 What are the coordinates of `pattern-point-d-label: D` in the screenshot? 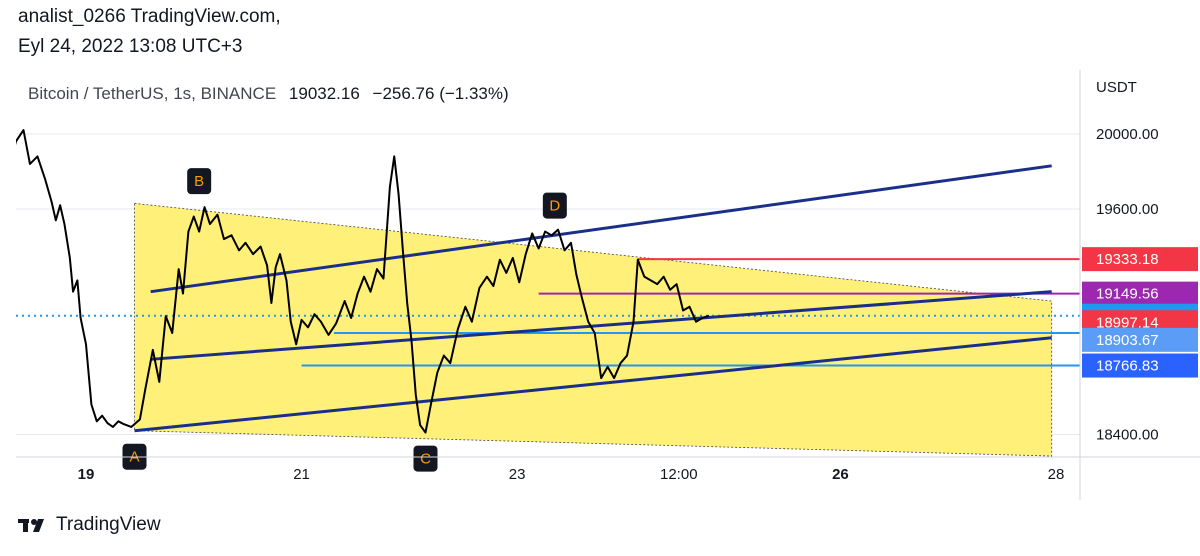 It's located at (554, 206).